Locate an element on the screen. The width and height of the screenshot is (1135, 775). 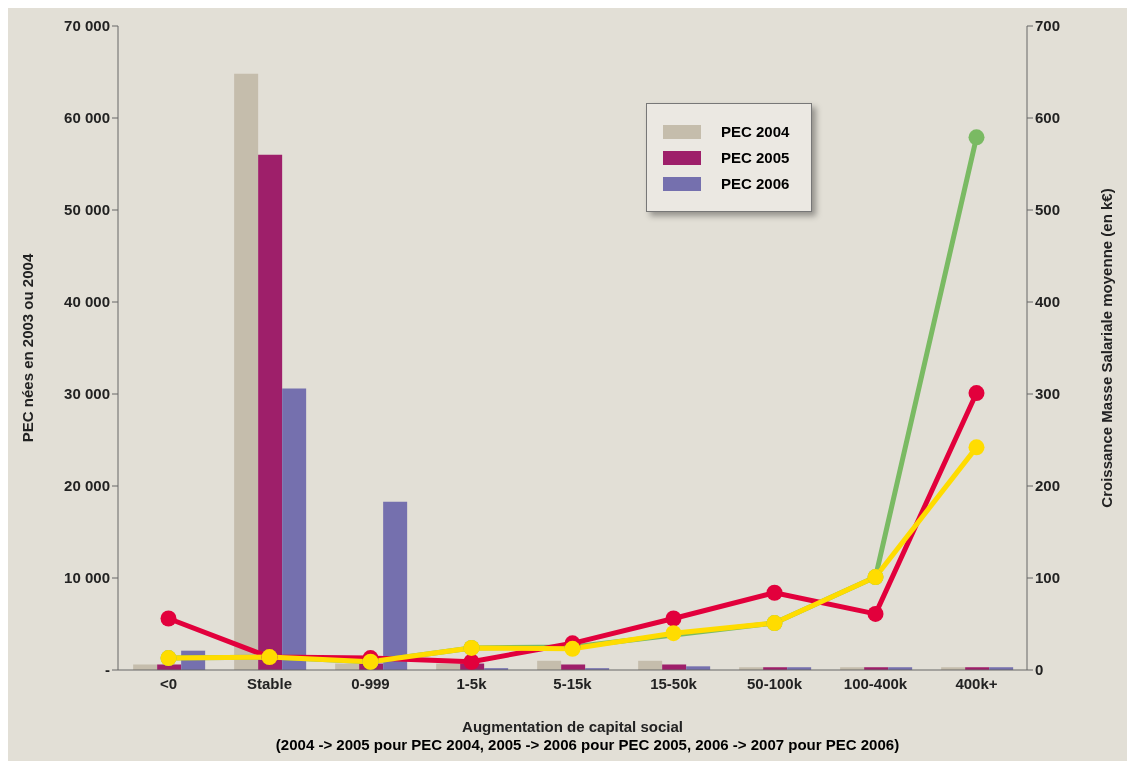
x-tick-label: 0-999 is located at coordinates (370, 683).